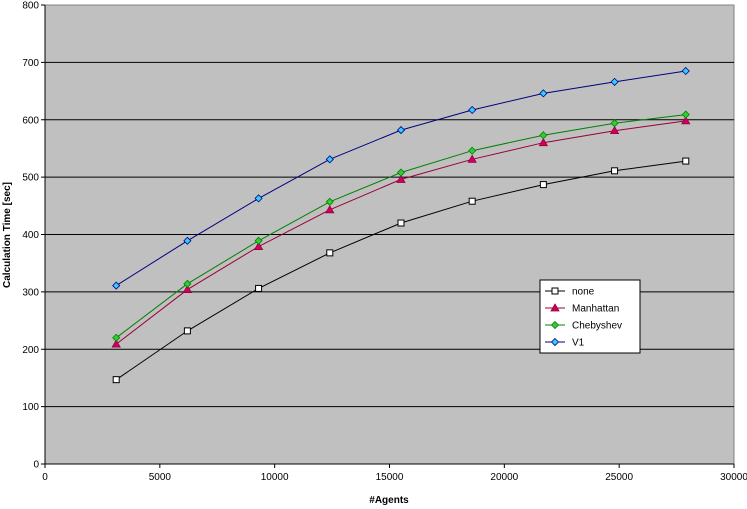 This screenshot has width=747, height=509. What do you see at coordinates (30, 63) in the screenshot?
I see `y-tick-label: 700` at bounding box center [30, 63].